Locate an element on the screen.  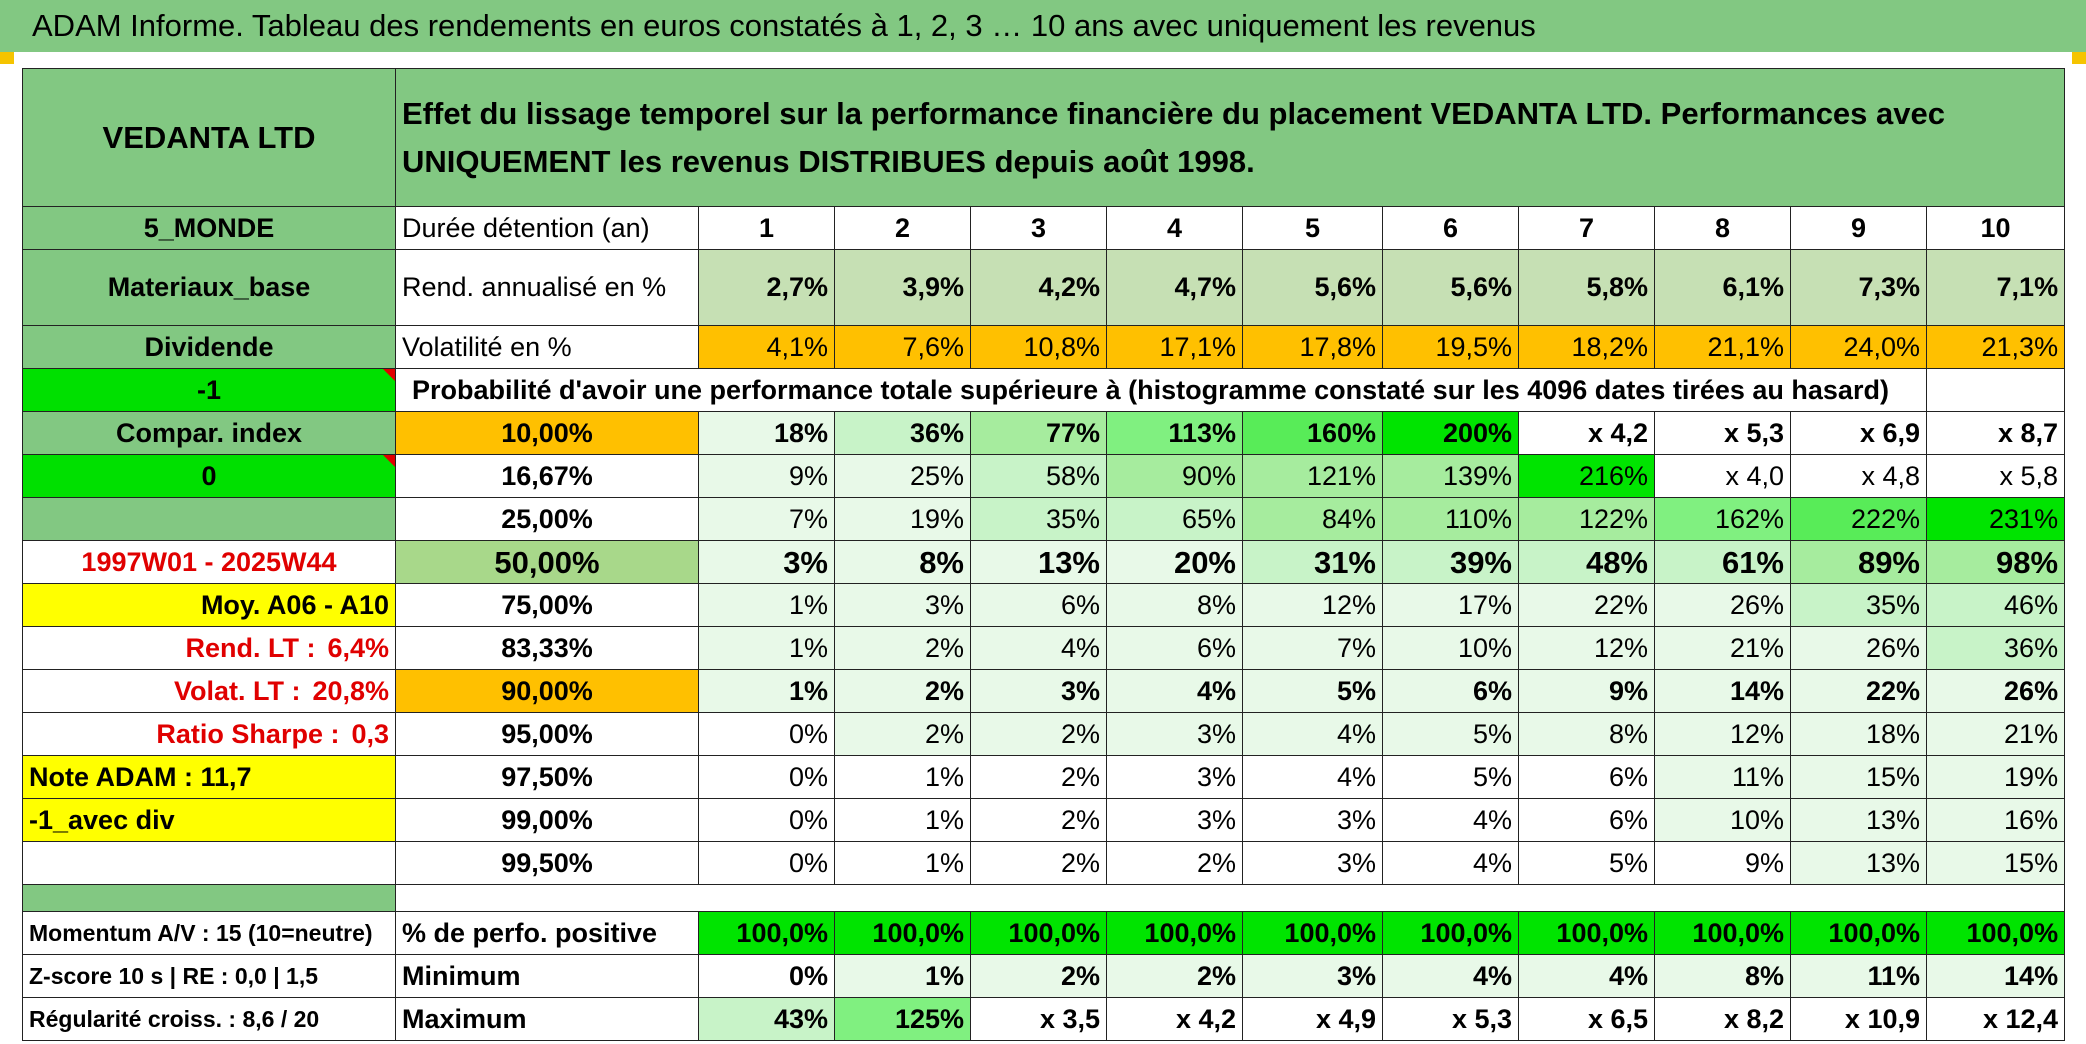
rend-cell: 6,1% is located at coordinates (1722, 287).